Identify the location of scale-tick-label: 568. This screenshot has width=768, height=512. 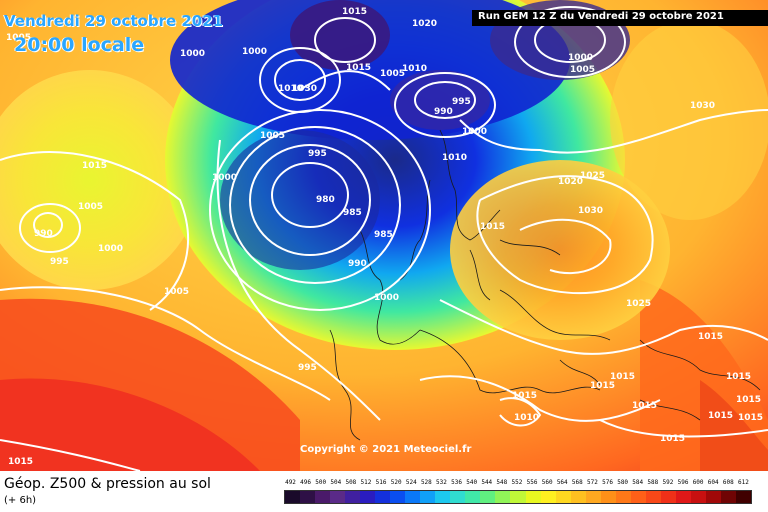
(577, 482).